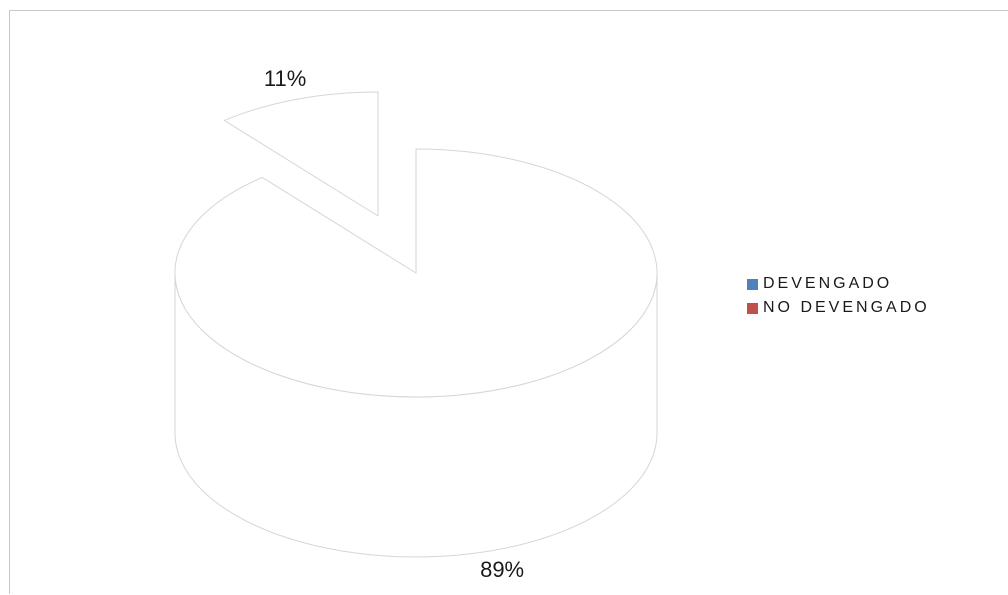  I want to click on data-label-devengado: 89%, so click(502, 570).